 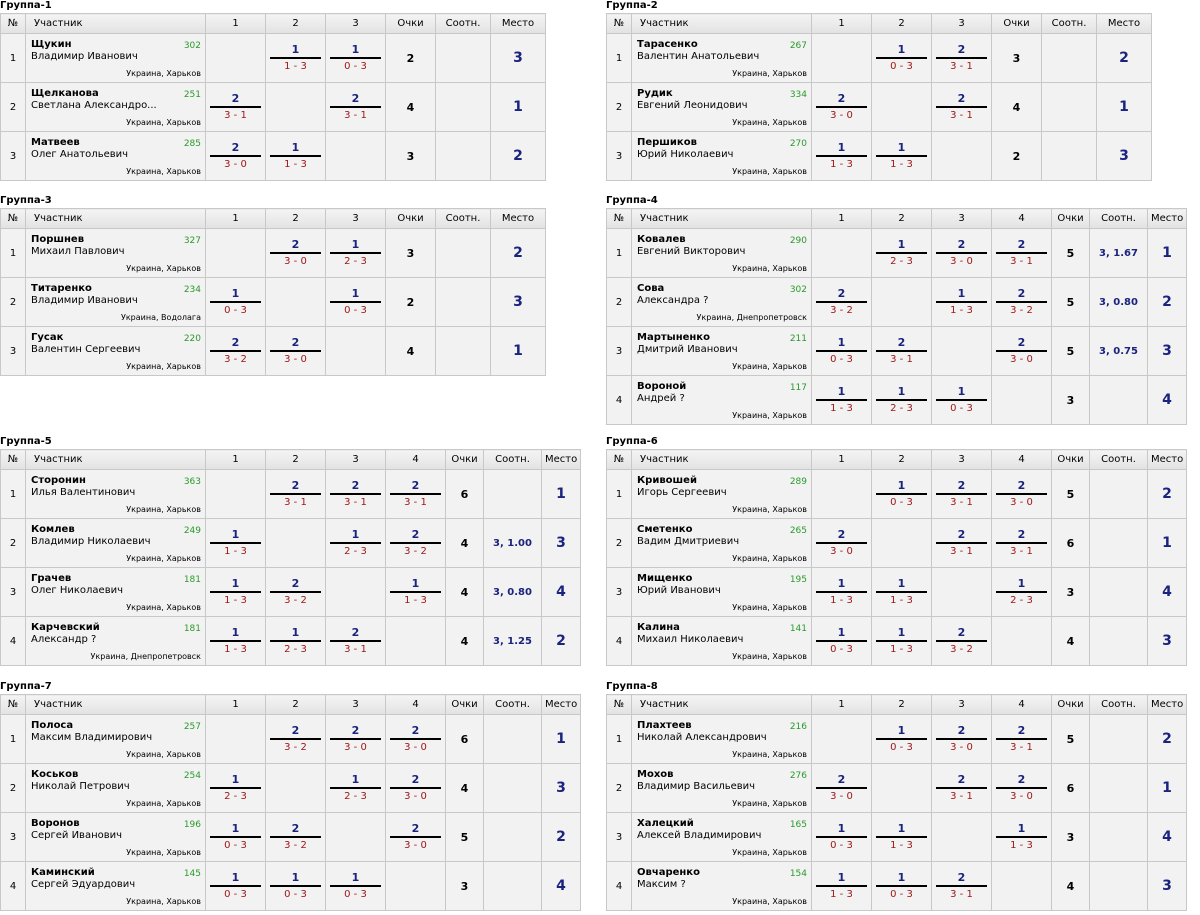 I want to click on player-surname-link: Мищенко, so click(x=665, y=578).